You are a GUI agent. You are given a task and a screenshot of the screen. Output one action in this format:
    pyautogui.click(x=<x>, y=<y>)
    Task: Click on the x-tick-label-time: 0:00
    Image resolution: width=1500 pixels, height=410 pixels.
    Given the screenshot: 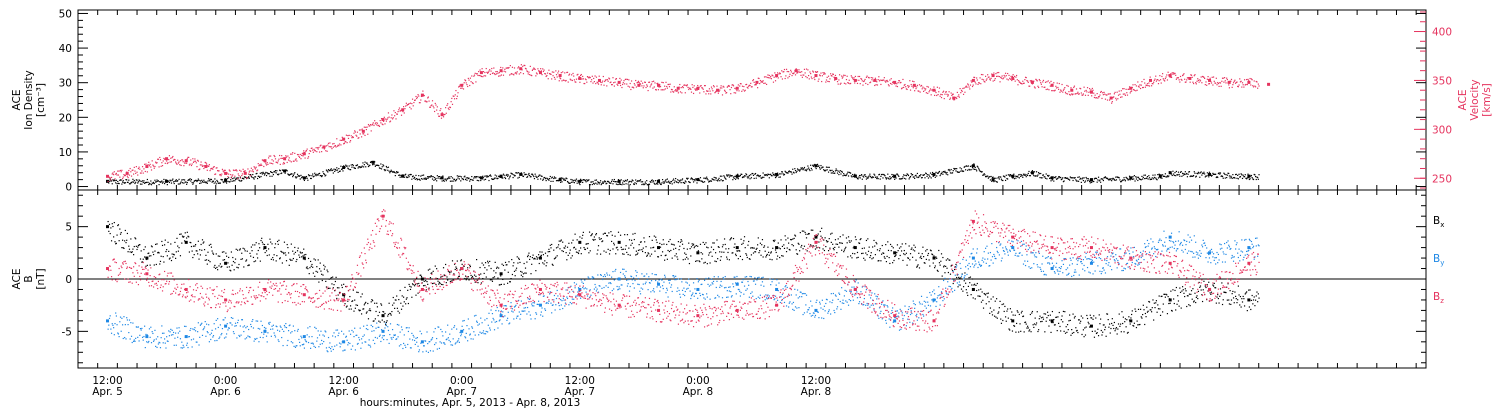 What is the action you would take?
    pyautogui.click(x=462, y=381)
    